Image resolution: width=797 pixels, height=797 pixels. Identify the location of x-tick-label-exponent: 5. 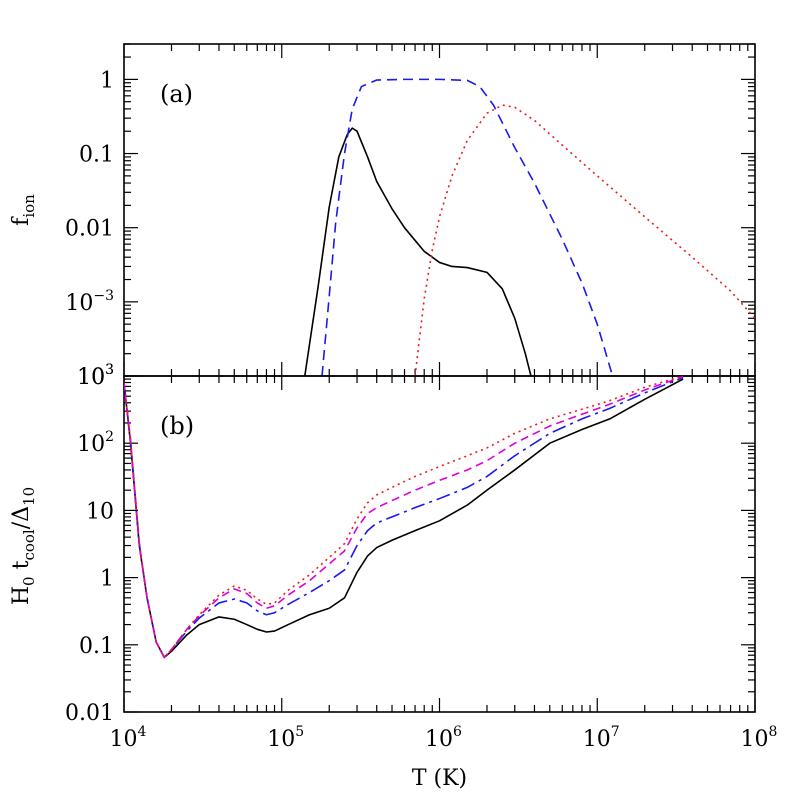
(299, 732).